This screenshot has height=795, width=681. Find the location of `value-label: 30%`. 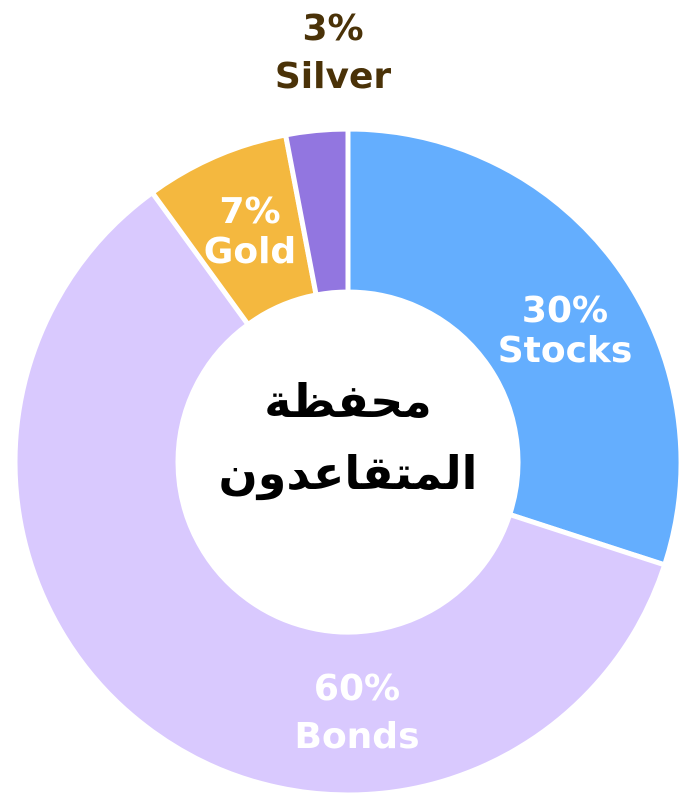

value-label: 30% is located at coordinates (565, 310).